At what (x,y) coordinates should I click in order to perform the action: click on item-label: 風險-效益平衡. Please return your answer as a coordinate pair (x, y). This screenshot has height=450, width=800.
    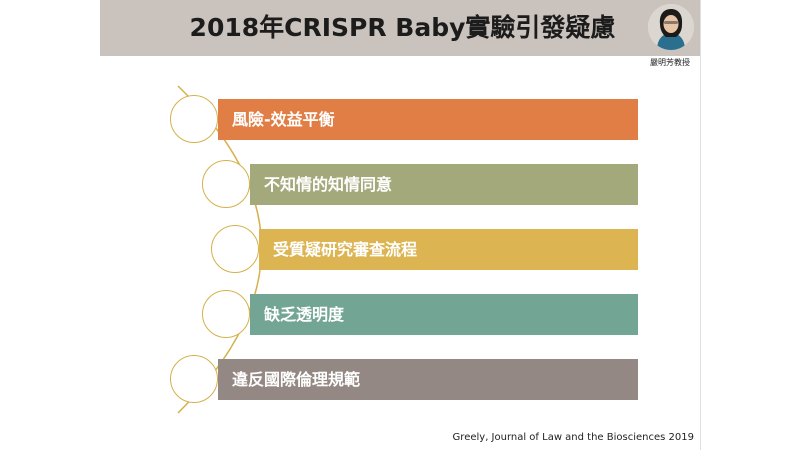
    Looking at the image, I should click on (283, 119).